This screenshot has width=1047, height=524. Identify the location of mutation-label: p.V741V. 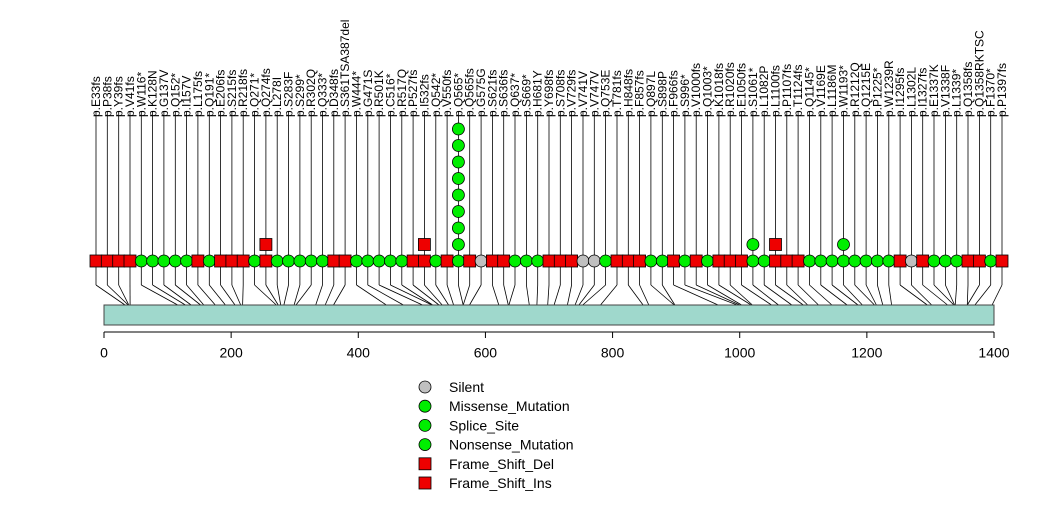
(583, 94).